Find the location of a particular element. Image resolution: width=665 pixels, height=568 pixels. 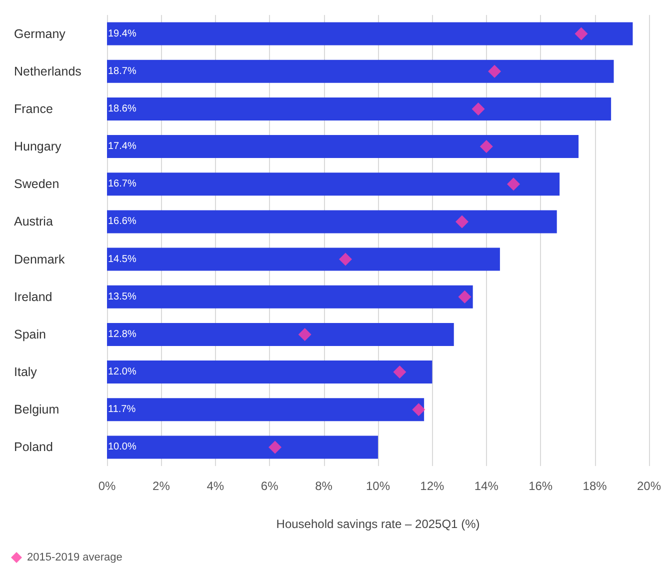

data-label: 17.4% is located at coordinates (122, 146).